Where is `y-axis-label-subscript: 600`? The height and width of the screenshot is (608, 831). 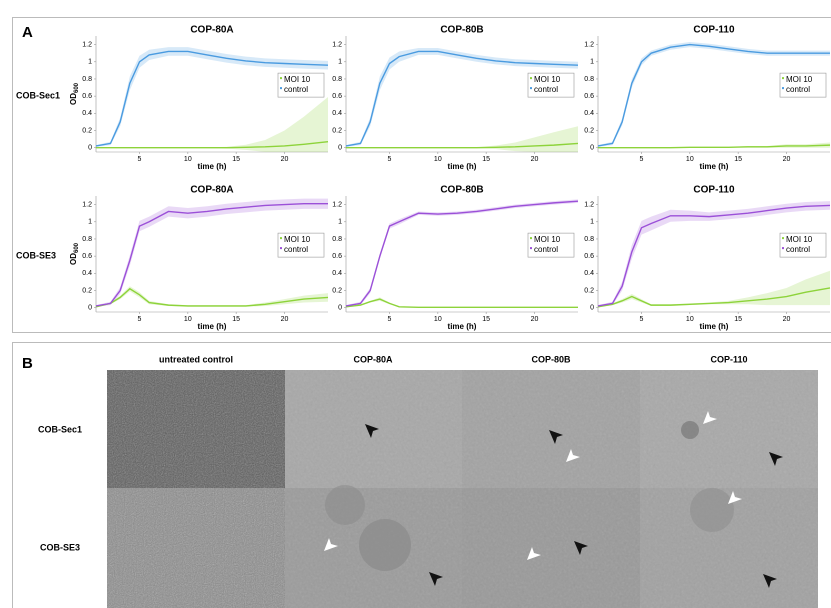 y-axis-label-subscript: 600 is located at coordinates (77, 87).